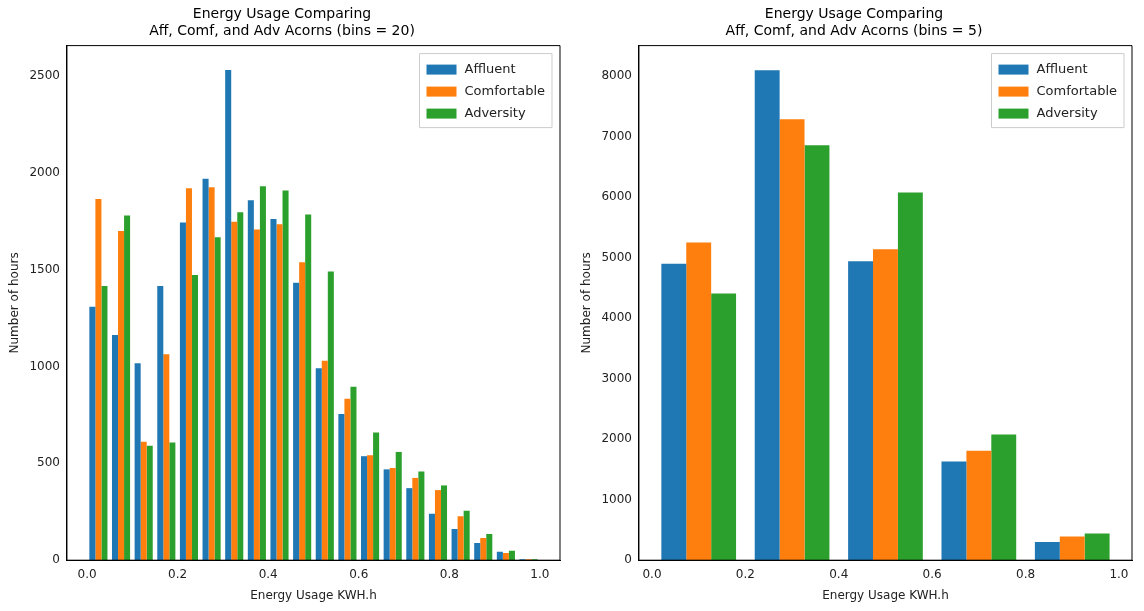  What do you see at coordinates (616, 75) in the screenshot?
I see `y-tick-label: 8000` at bounding box center [616, 75].